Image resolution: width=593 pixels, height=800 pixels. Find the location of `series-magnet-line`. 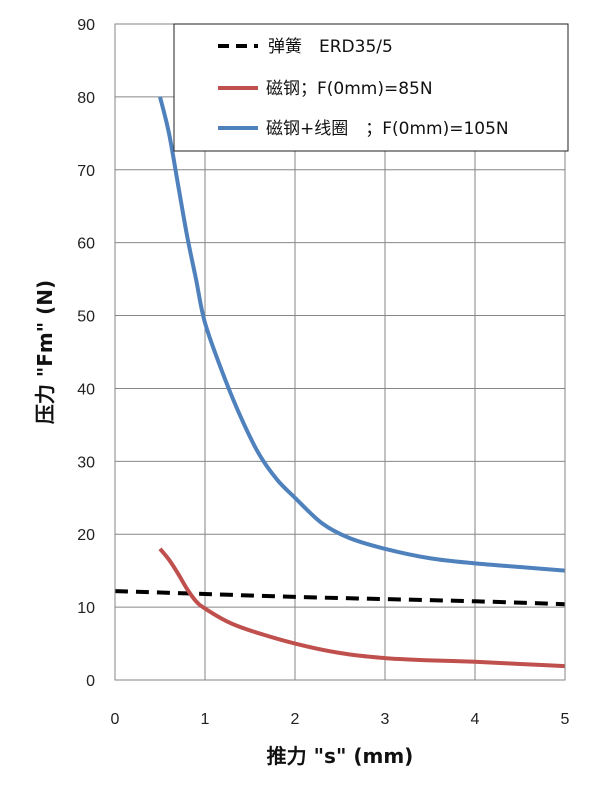

series-magnet-line is located at coordinates (362, 608).